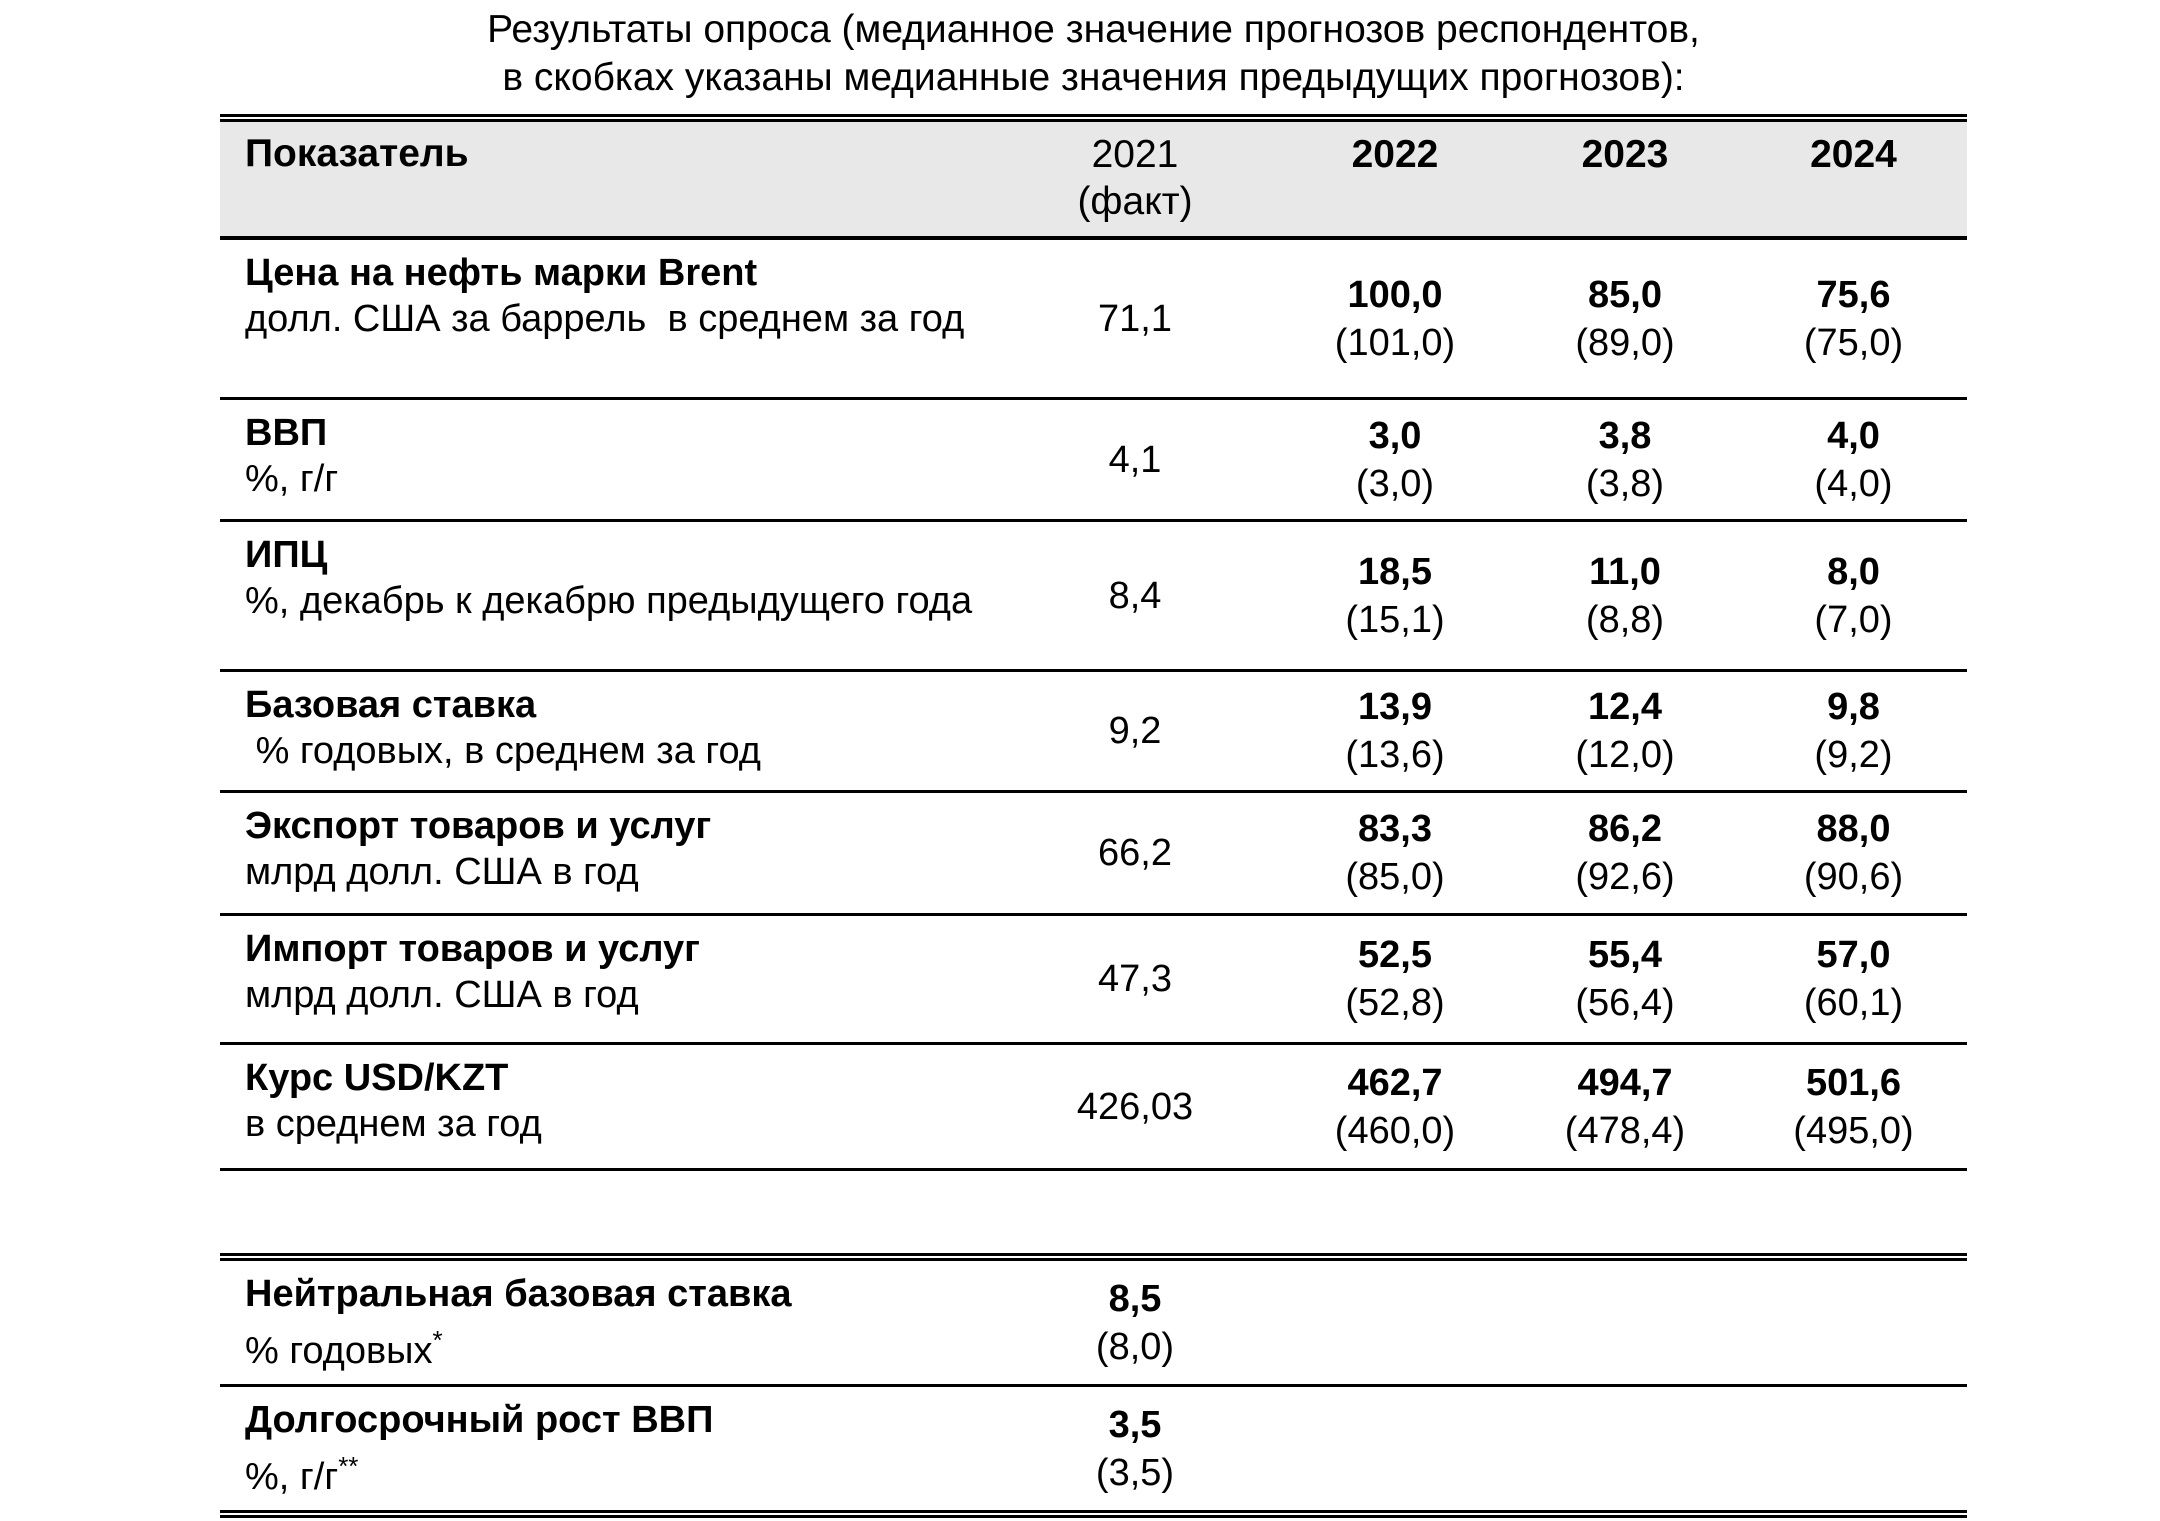  I want to click on footnote-marker: **, so click(348, 1466).